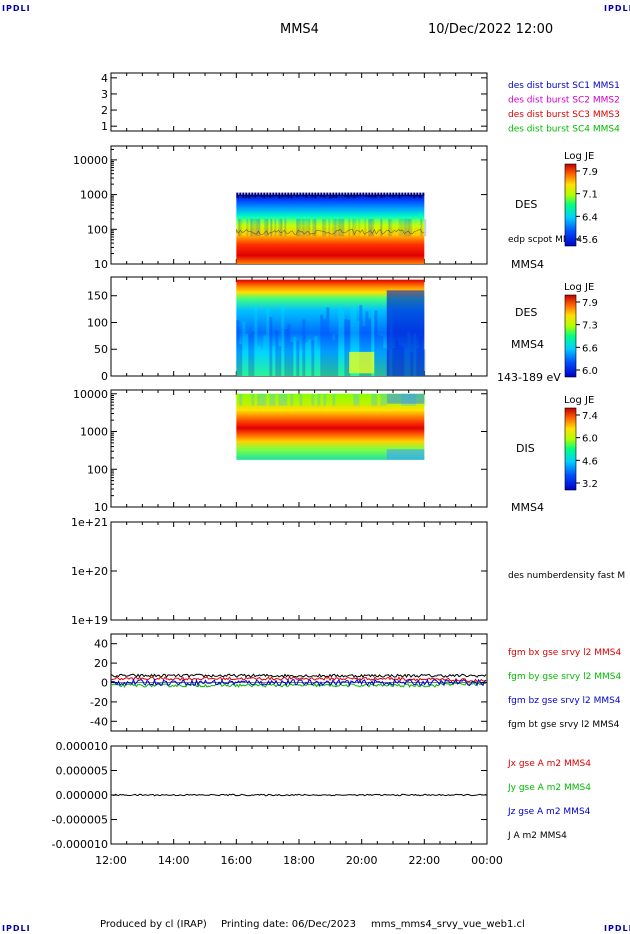 This screenshot has height=934, width=630. Describe the element at coordinates (101, 644) in the screenshot. I see `y-tick-label: 40` at that location.